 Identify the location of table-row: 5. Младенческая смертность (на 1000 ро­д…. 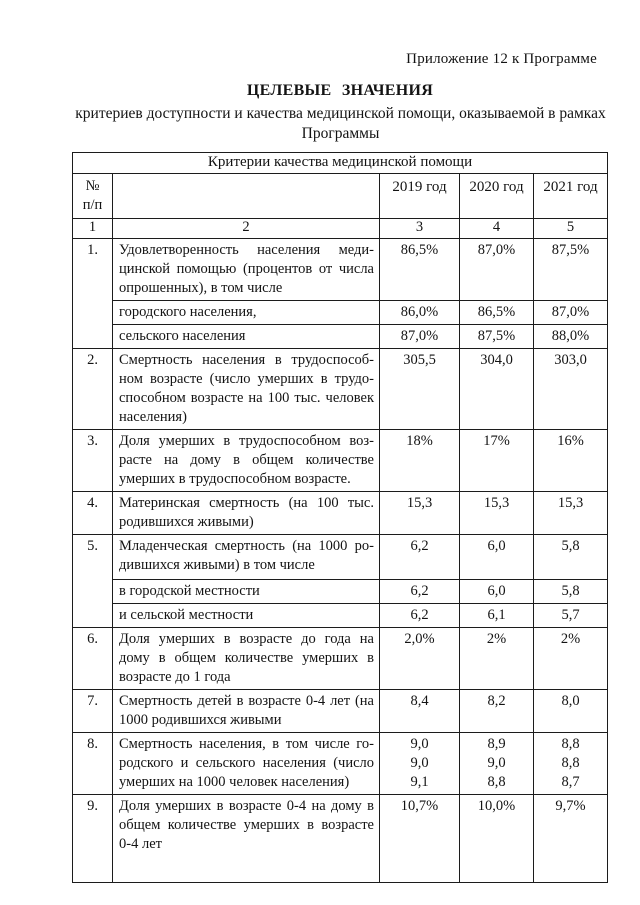
(340, 581).